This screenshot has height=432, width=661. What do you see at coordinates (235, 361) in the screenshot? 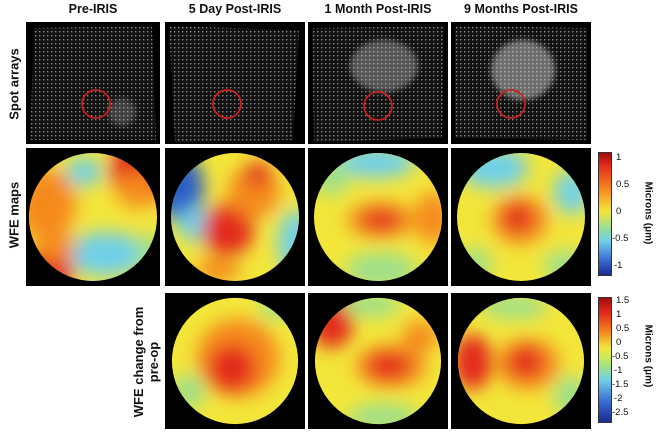
I see `wfe-change-5-day` at bounding box center [235, 361].